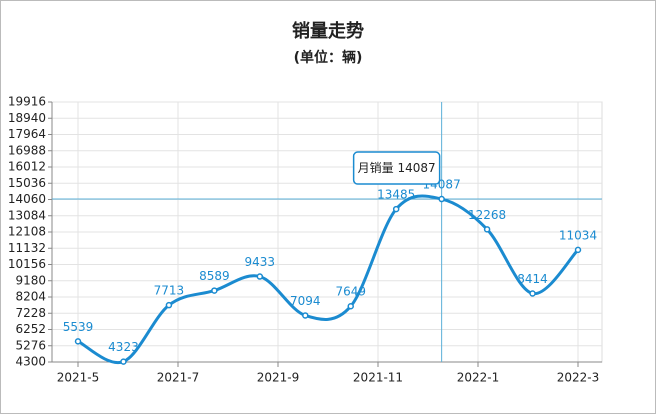 The image size is (657, 415). Describe the element at coordinates (396, 195) in the screenshot. I see `data-label: 13485` at that location.